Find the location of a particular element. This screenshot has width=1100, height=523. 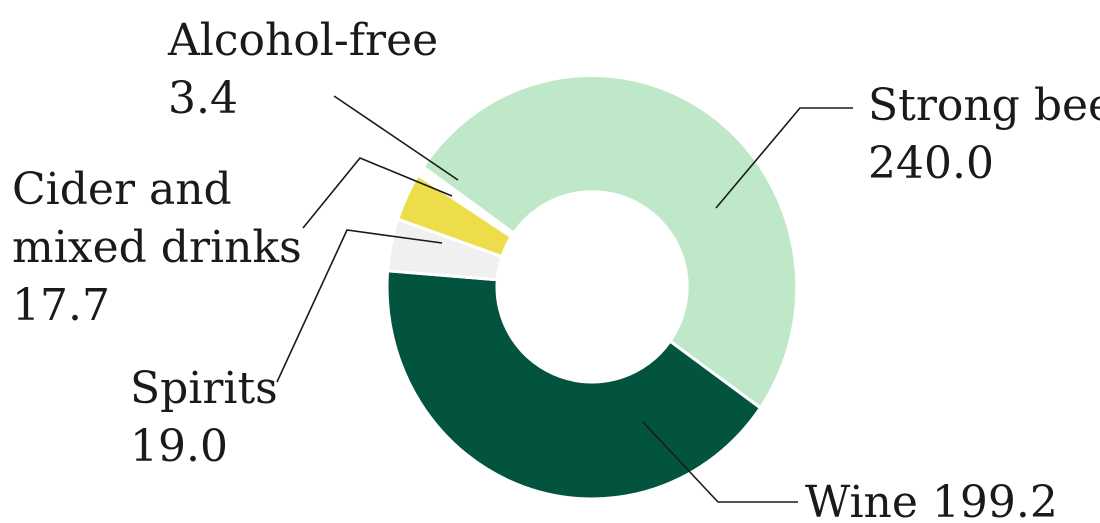

label-alcohol-free: Alcohol-free 3.4 is located at coordinates (309, 69).